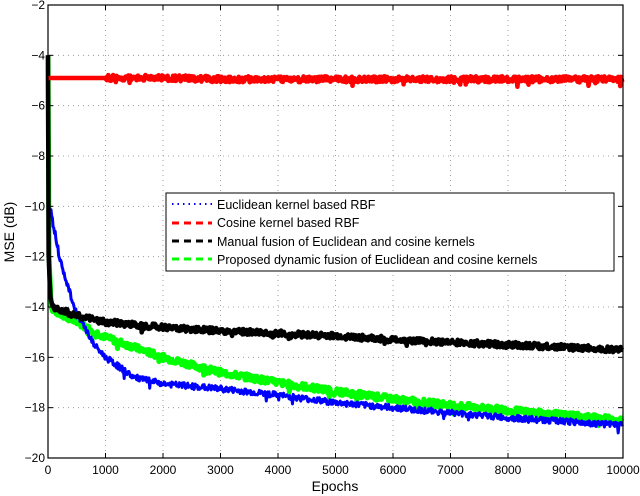 Image resolution: width=640 pixels, height=496 pixels. I want to click on y-tick-label: −4, so click(38, 55).